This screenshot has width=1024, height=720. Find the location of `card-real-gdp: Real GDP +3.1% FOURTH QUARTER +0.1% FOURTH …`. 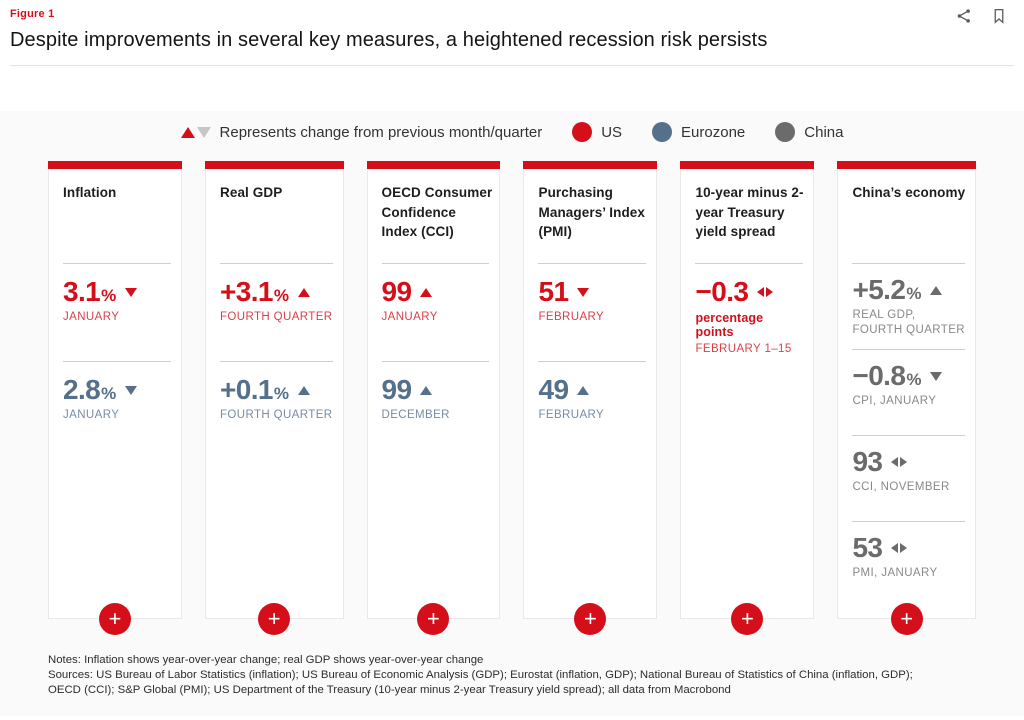

card-real-gdp: Real GDP +3.1% FOURTH QUARTER +0.1% FOURTH … is located at coordinates (274, 398).